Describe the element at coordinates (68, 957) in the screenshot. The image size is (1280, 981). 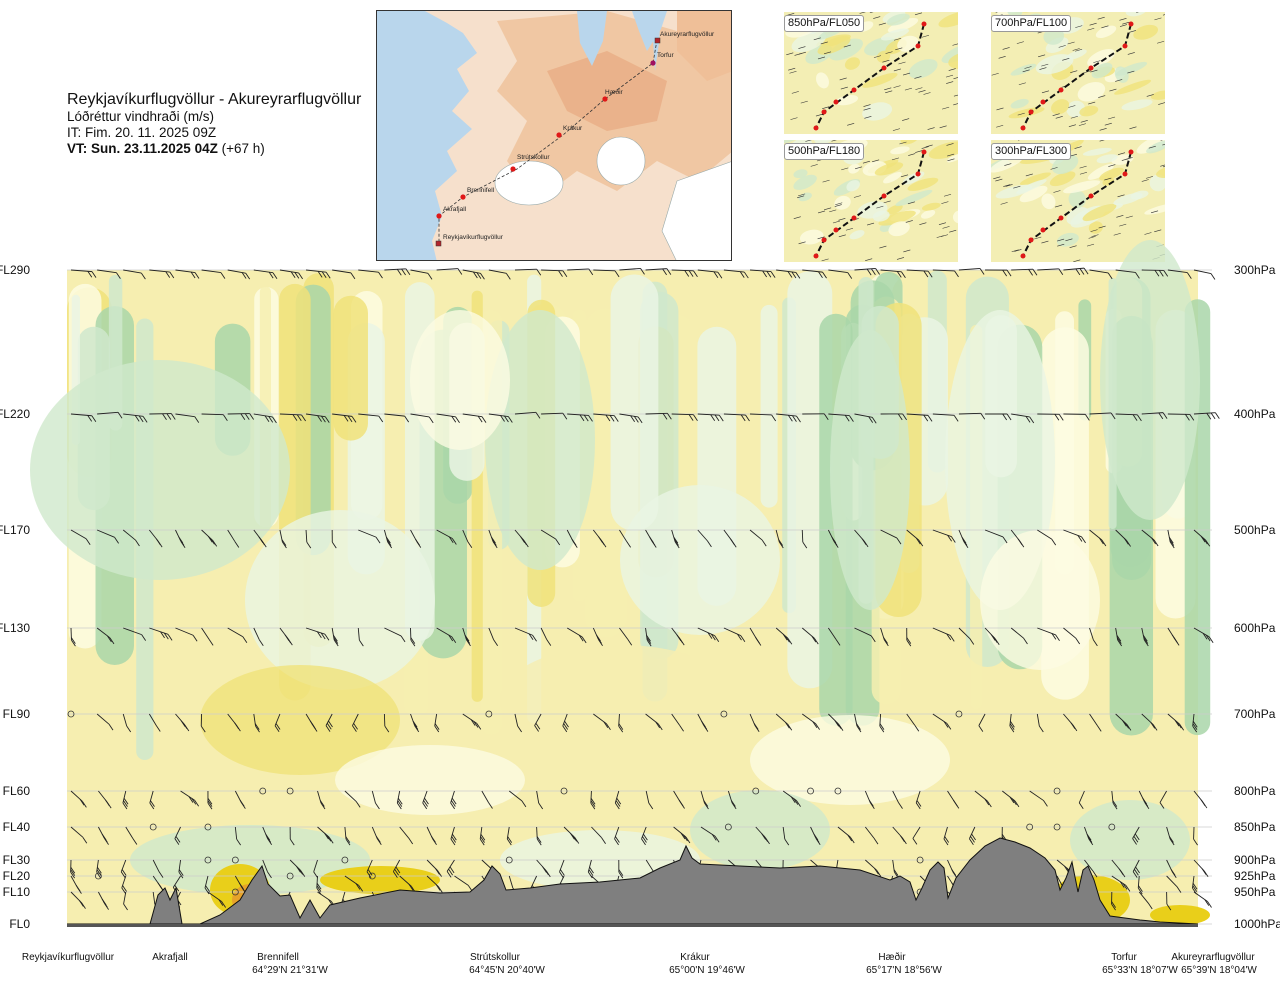
I see `location-label: Reykjavíkurflugvöllur` at that location.